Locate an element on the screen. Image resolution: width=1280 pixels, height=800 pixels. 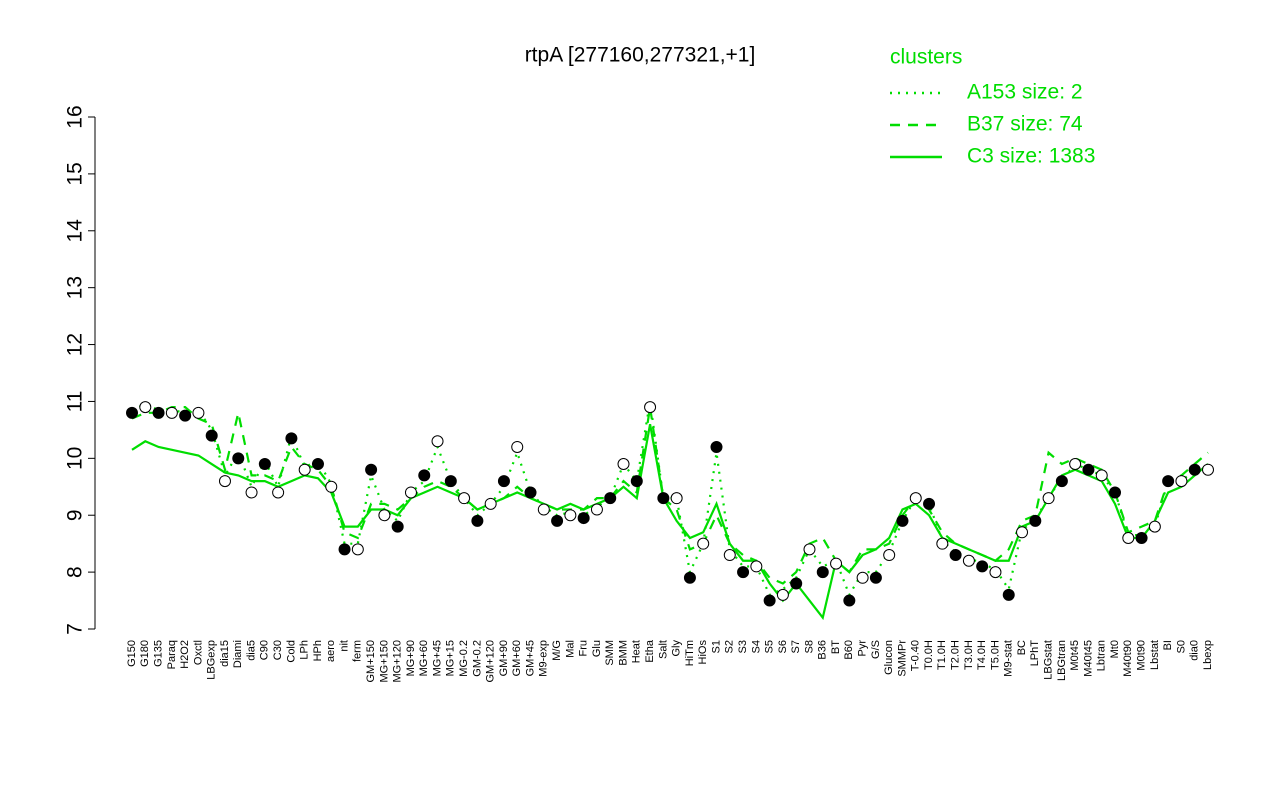
chart-title: rtpA [277160,277321,+1] is located at coordinates (640, 55).